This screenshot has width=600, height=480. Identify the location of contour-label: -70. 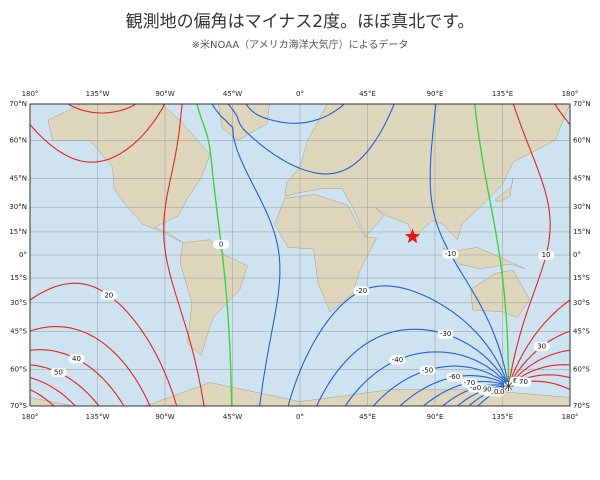
(469, 383).